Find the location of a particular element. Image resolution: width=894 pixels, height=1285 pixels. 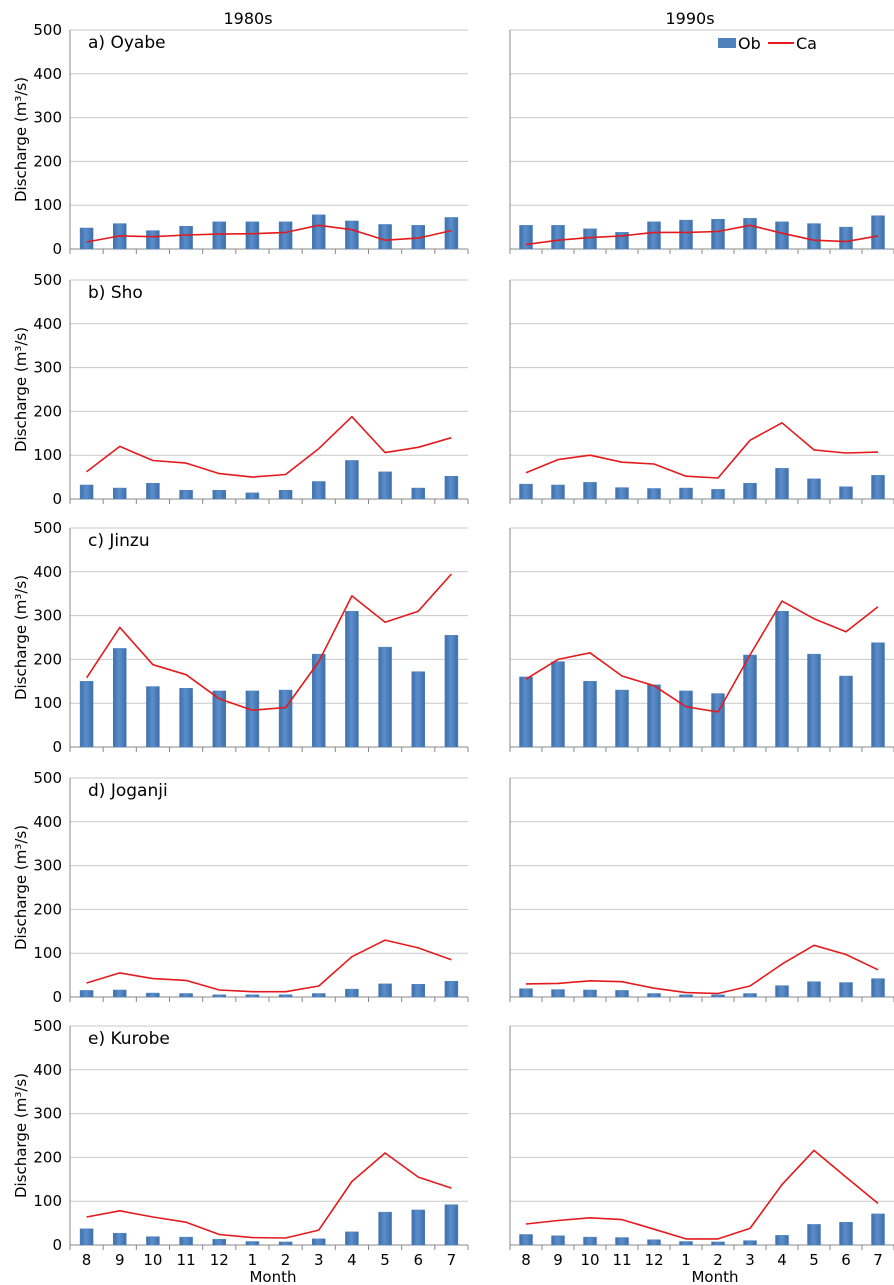

legend: Ob Ca is located at coordinates (767, 43).